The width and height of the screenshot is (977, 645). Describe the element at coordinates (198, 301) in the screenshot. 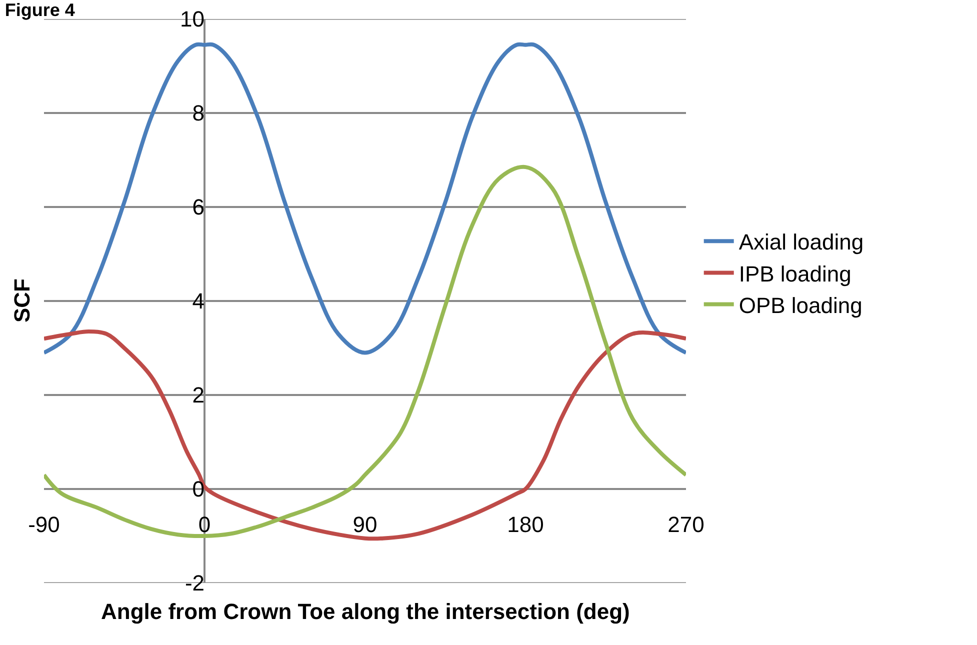

I see `y-tick-label: 4` at that location.